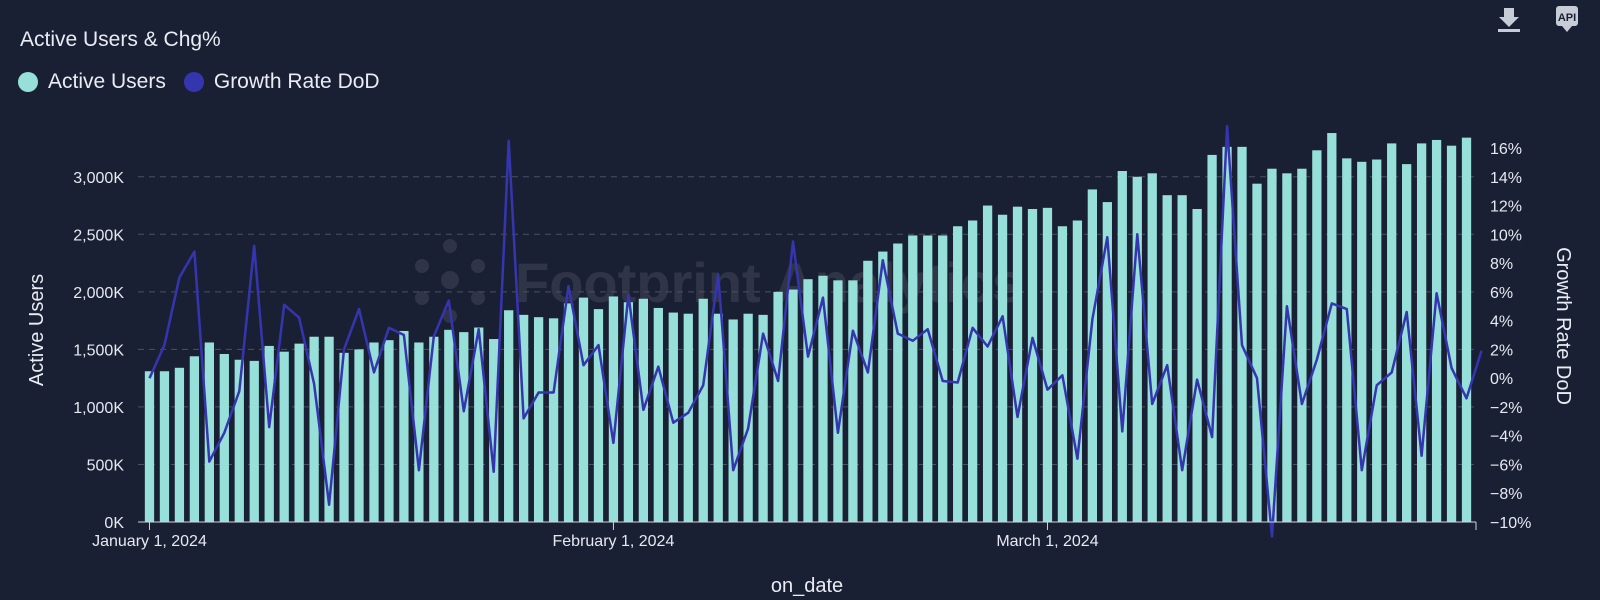 The width and height of the screenshot is (1600, 600). Describe the element at coordinates (1538, 19) in the screenshot. I see `chart-toolbar: API` at that location.